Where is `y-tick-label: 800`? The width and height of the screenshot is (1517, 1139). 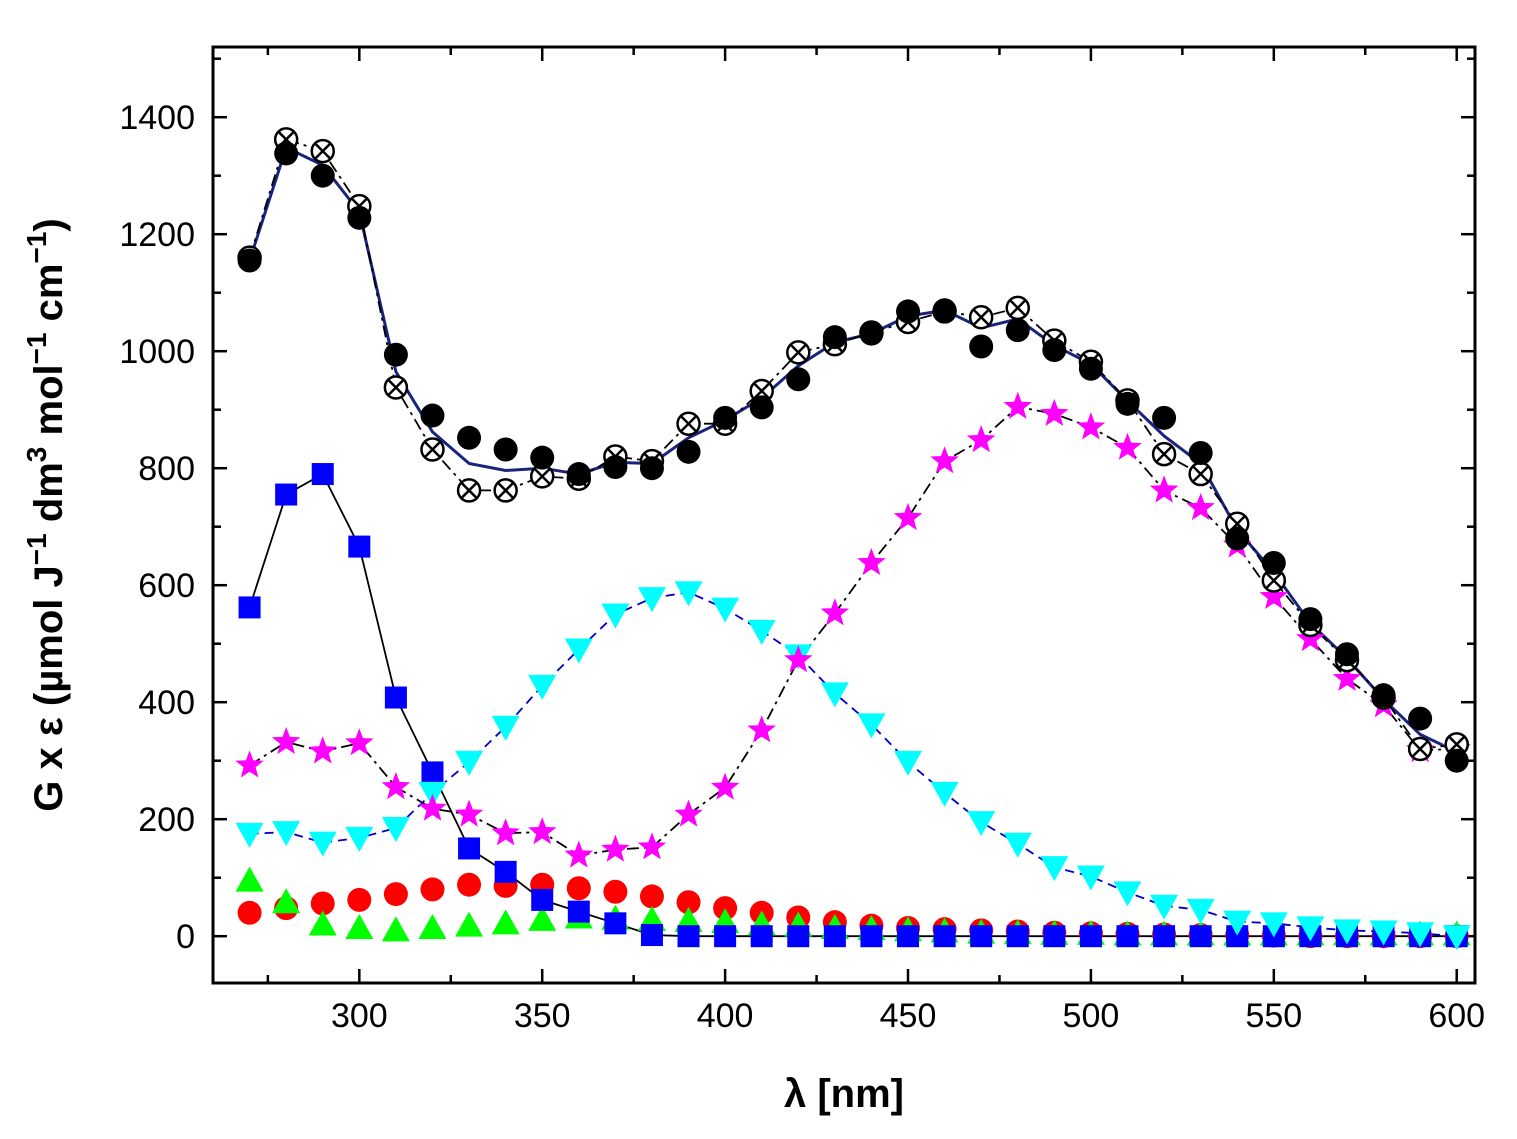 y-tick-label: 800 is located at coordinates (166, 469).